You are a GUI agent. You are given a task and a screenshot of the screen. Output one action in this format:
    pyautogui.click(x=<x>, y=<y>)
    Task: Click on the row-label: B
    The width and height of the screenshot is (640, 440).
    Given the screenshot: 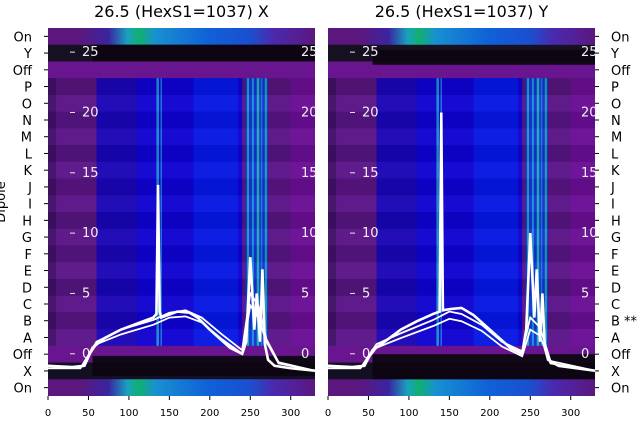 What is the action you would take?
    pyautogui.click(x=27, y=322)
    